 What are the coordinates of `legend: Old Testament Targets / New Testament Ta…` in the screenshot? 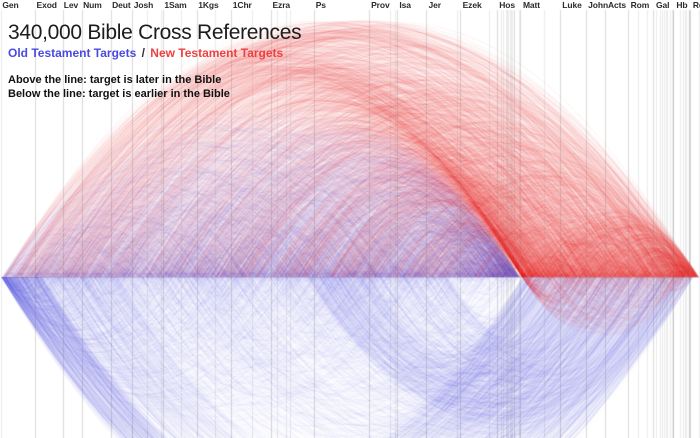 It's located at (154, 53).